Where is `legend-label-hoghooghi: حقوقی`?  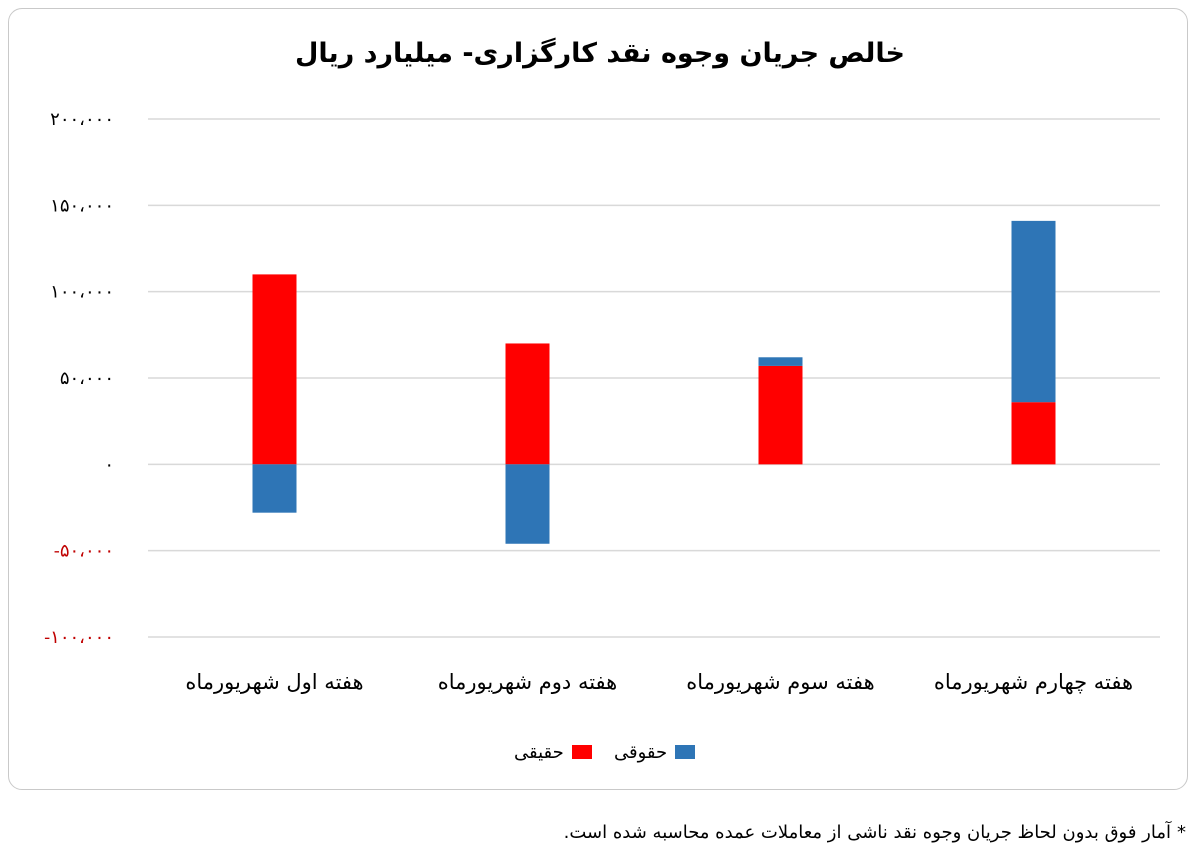
legend-label-hoghooghi: حقوقی is located at coordinates (641, 752).